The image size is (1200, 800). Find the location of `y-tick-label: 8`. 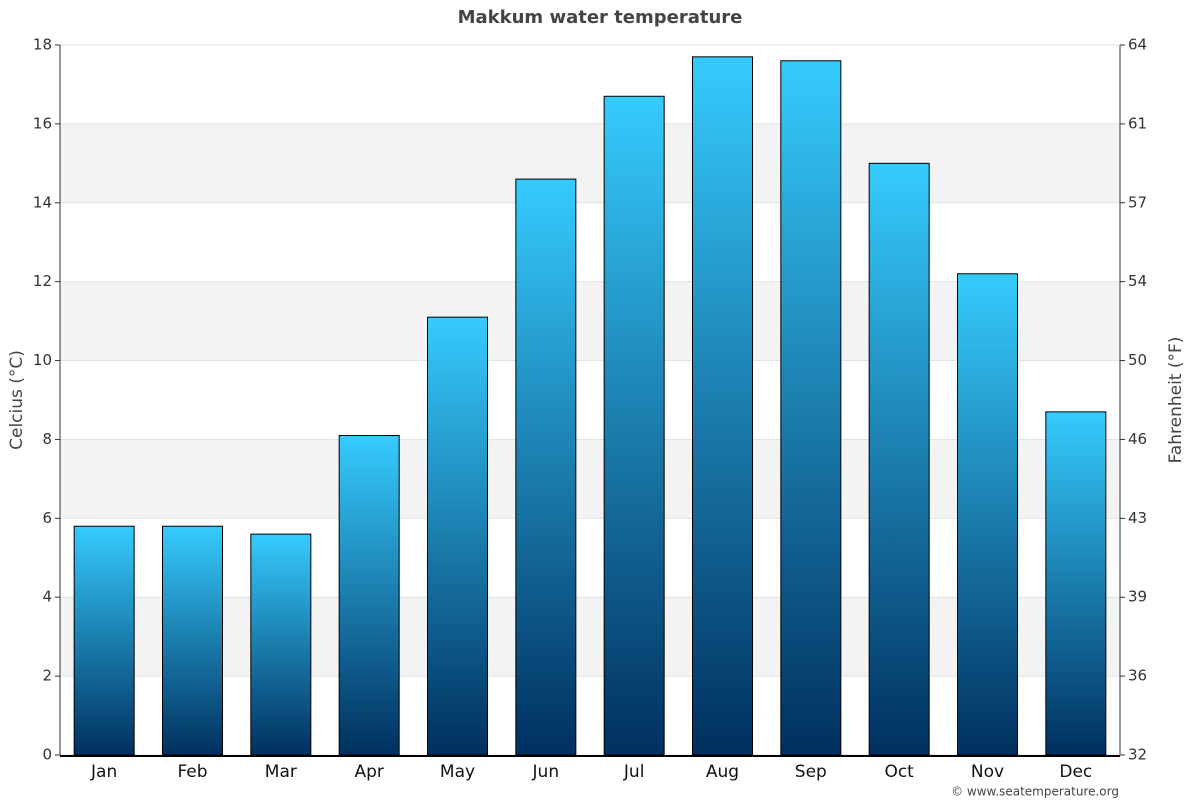

y-tick-label: 8 is located at coordinates (47, 439).